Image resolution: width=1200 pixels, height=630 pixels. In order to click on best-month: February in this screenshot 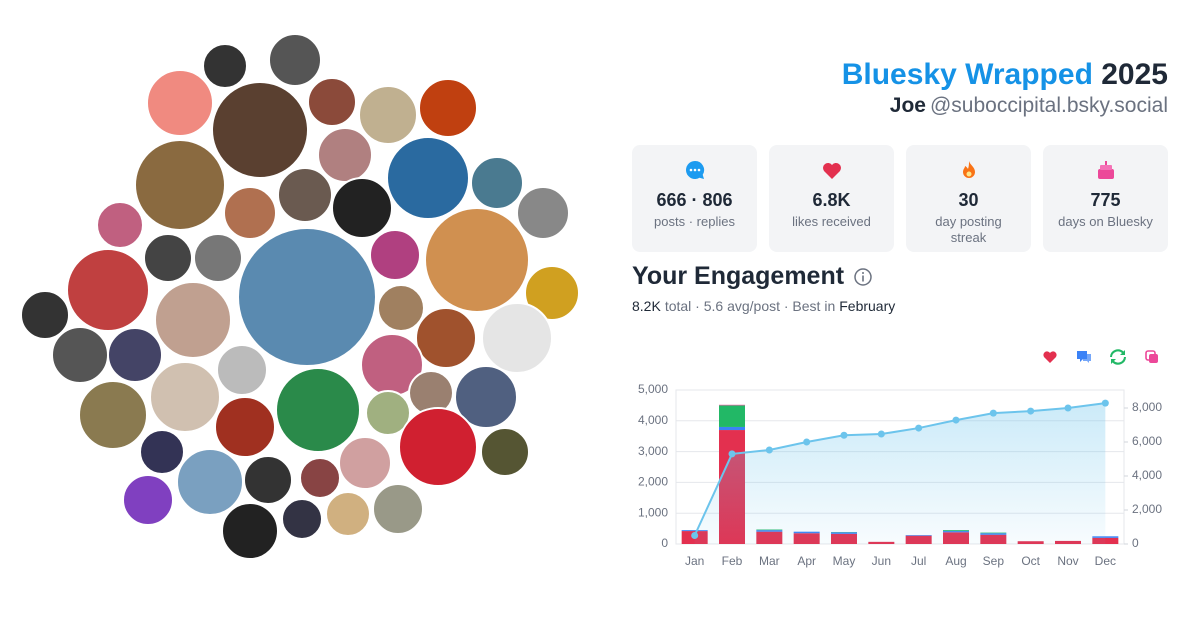, I will do `click(867, 306)`.